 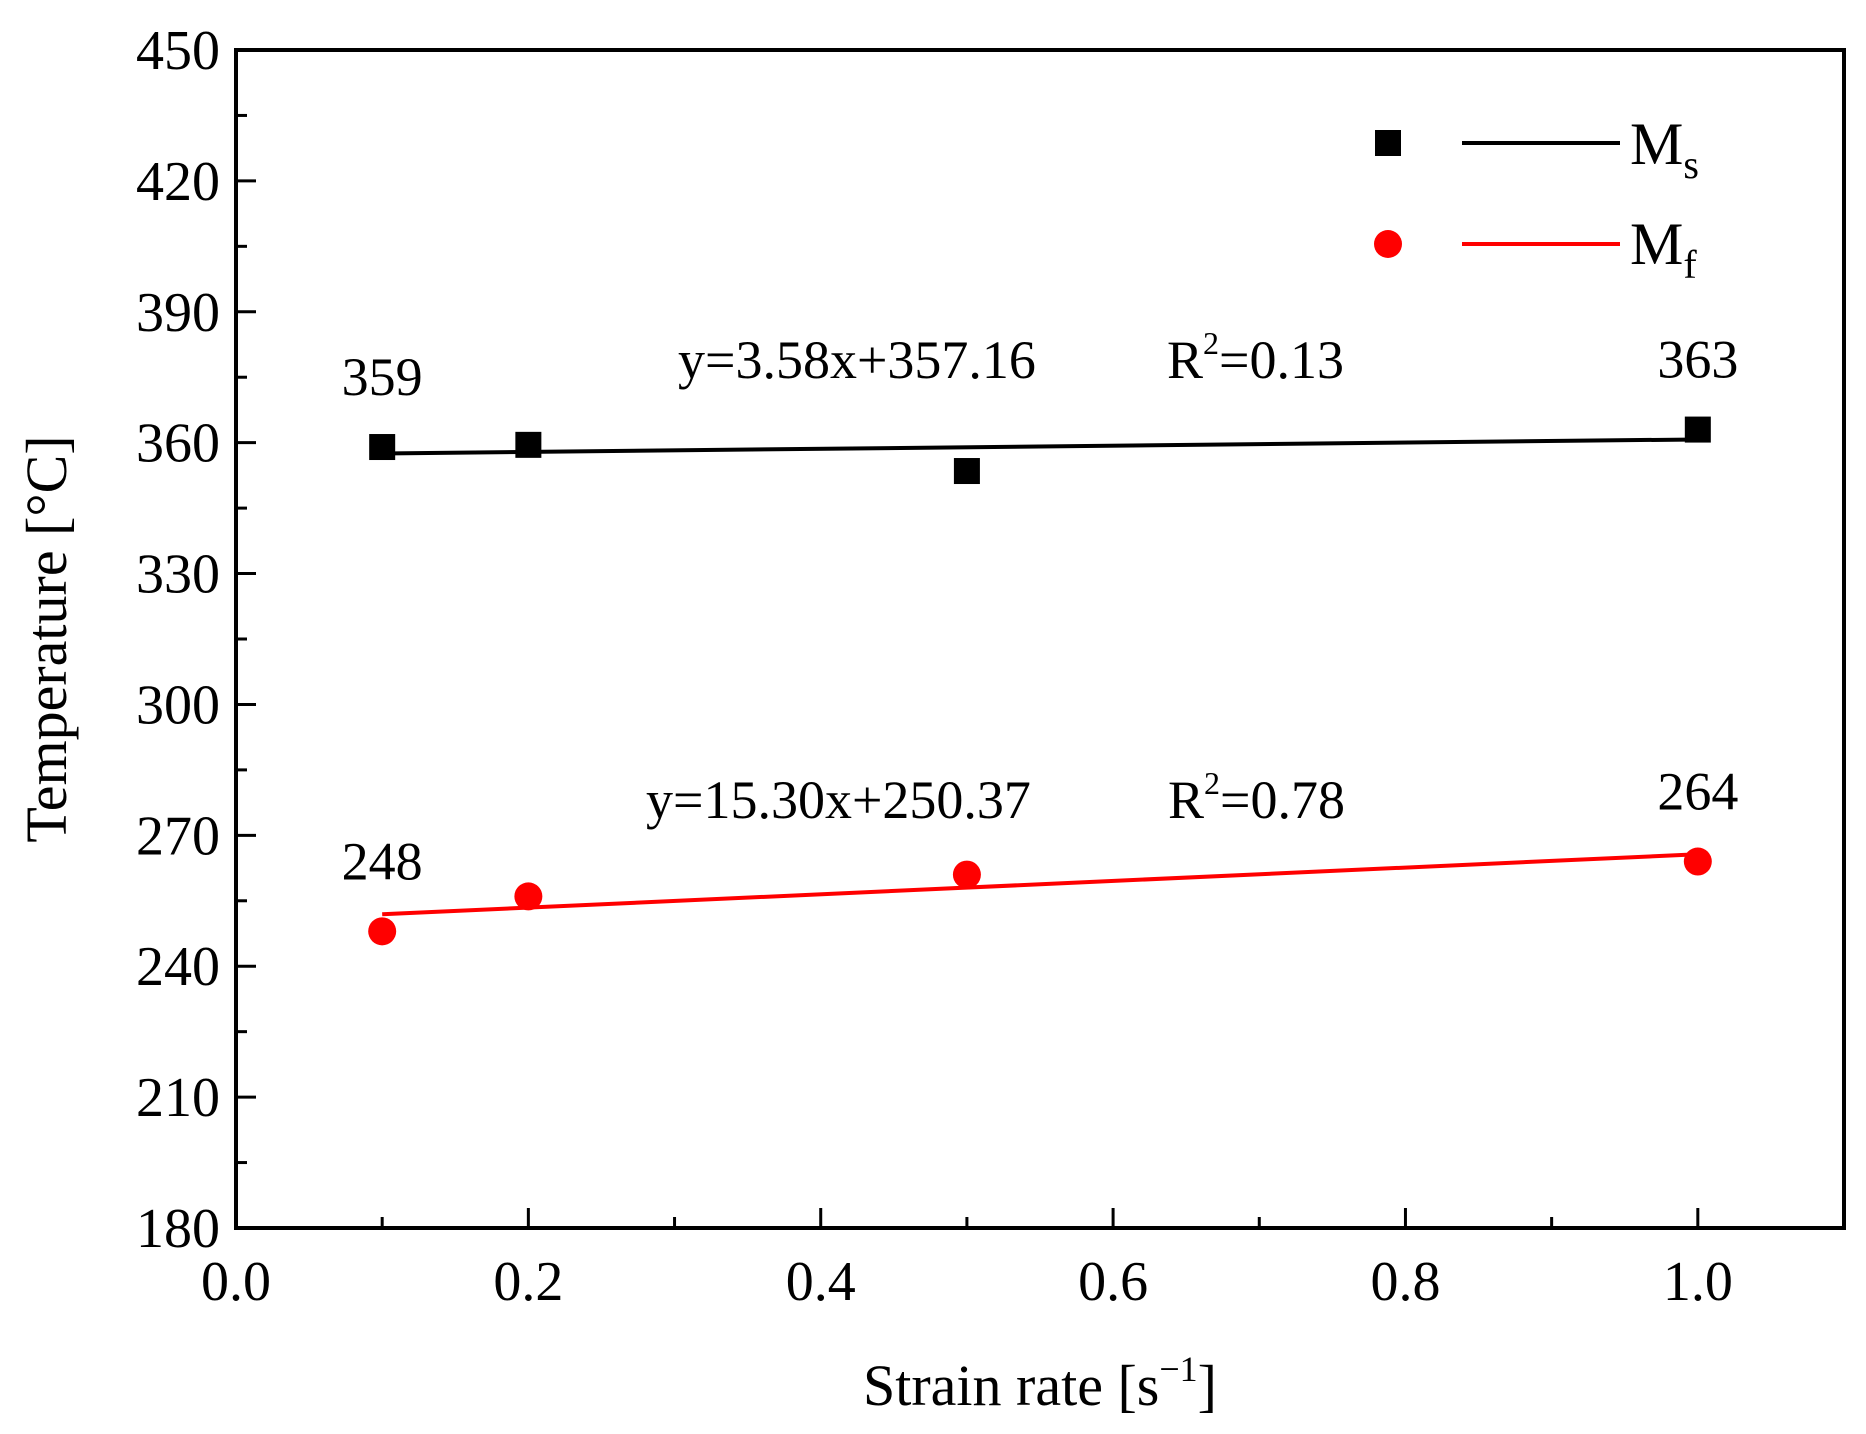 What do you see at coordinates (1697, 360) in the screenshot?
I see `data-label-ms: 363` at bounding box center [1697, 360].